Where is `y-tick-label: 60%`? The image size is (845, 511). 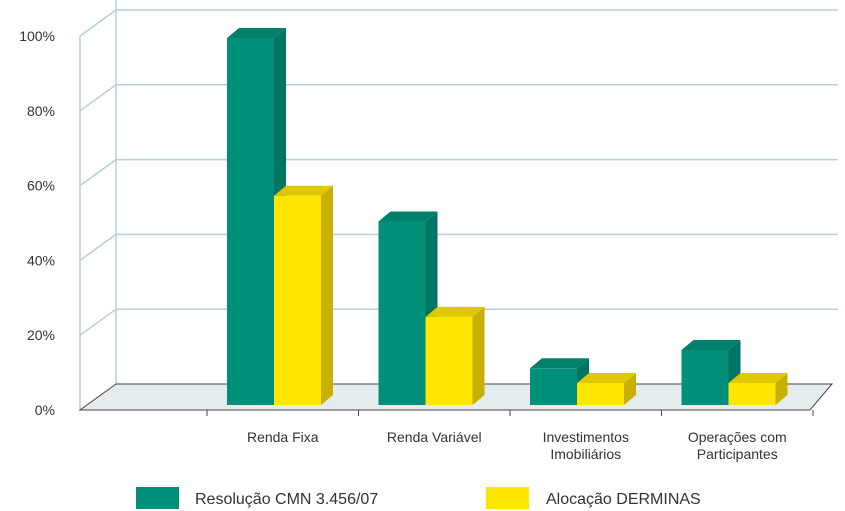
y-tick-label: 60% is located at coordinates (41, 186).